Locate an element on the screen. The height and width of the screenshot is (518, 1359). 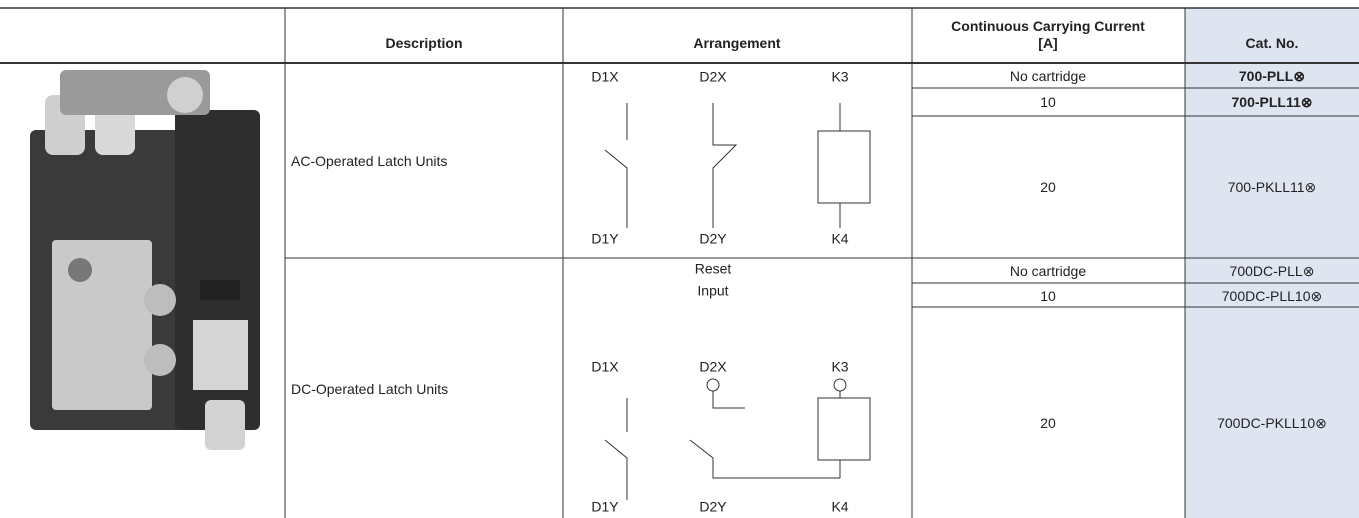
dc-arrangement-diagram: Reset Input D1X D2X K3 D1Y D2Y K4 is located at coordinates (731, 388).